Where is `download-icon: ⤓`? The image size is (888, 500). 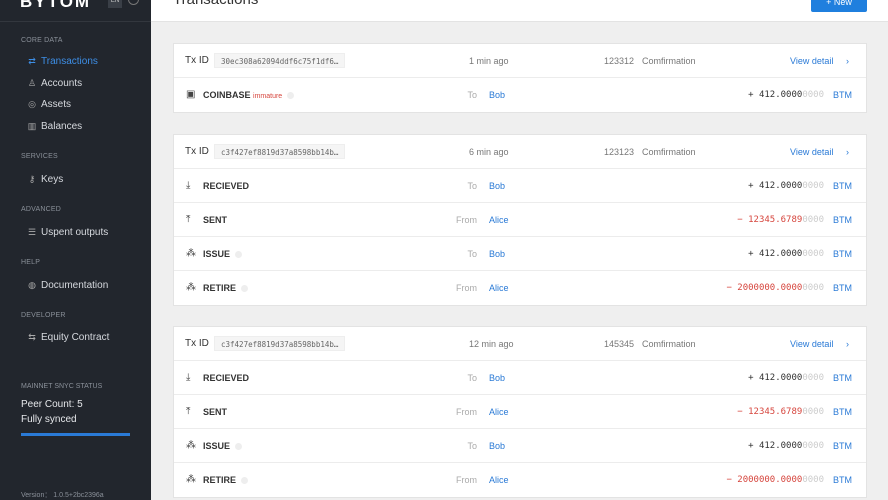 download-icon: ⤓ is located at coordinates (188, 185).